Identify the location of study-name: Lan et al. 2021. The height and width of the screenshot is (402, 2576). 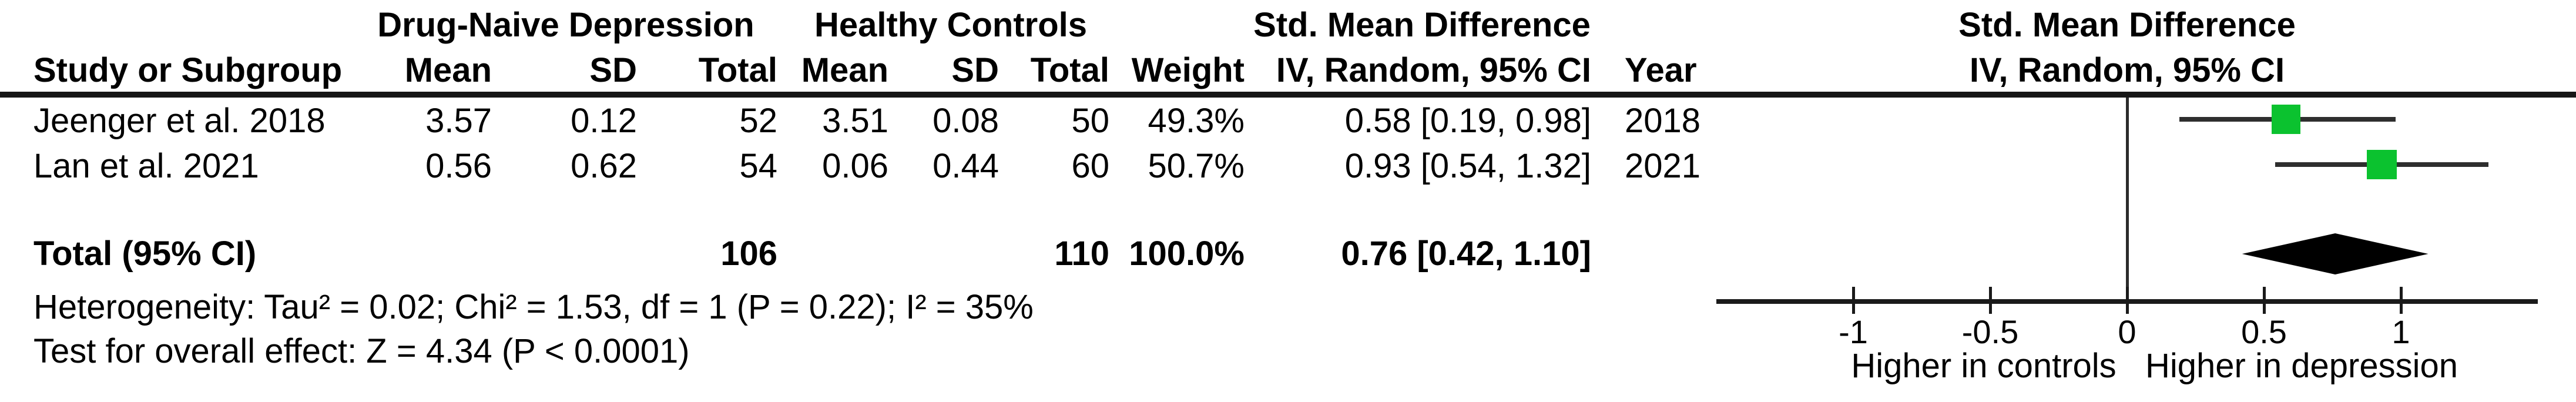
(146, 166).